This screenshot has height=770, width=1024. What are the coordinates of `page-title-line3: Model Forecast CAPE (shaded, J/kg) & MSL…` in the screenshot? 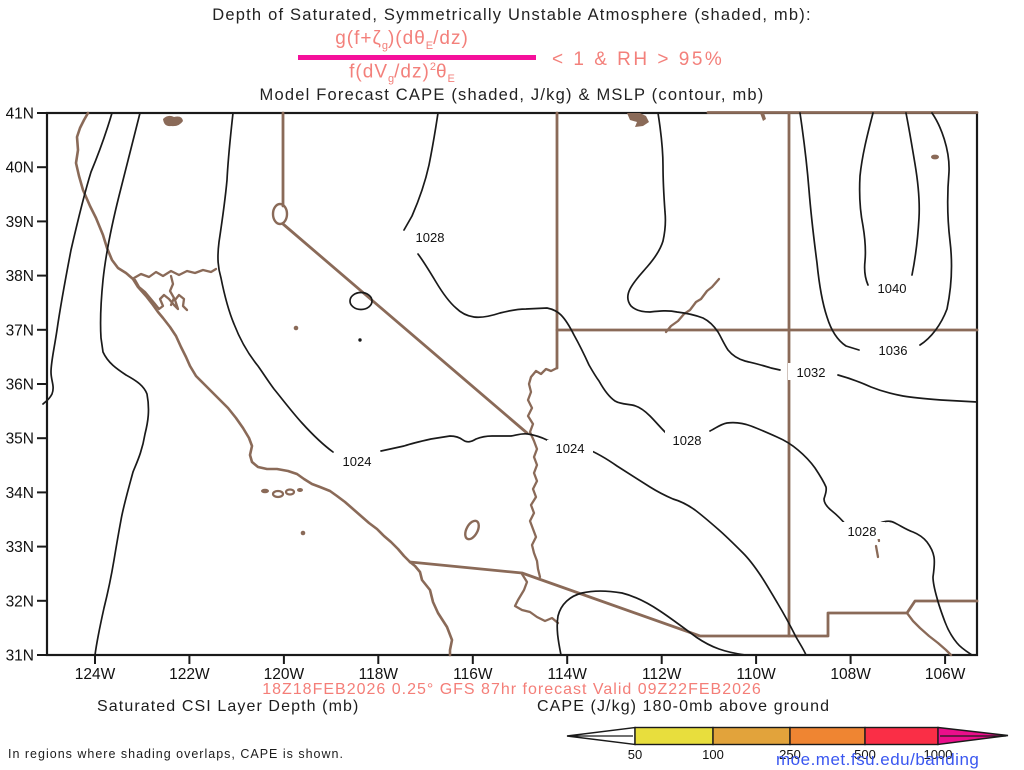 It's located at (512, 95).